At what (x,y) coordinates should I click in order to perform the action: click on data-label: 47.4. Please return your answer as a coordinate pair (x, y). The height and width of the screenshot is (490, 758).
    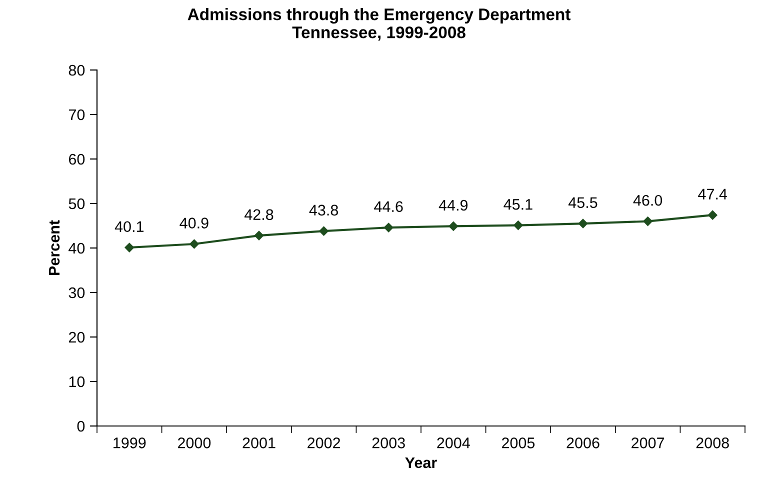
    Looking at the image, I should click on (713, 194).